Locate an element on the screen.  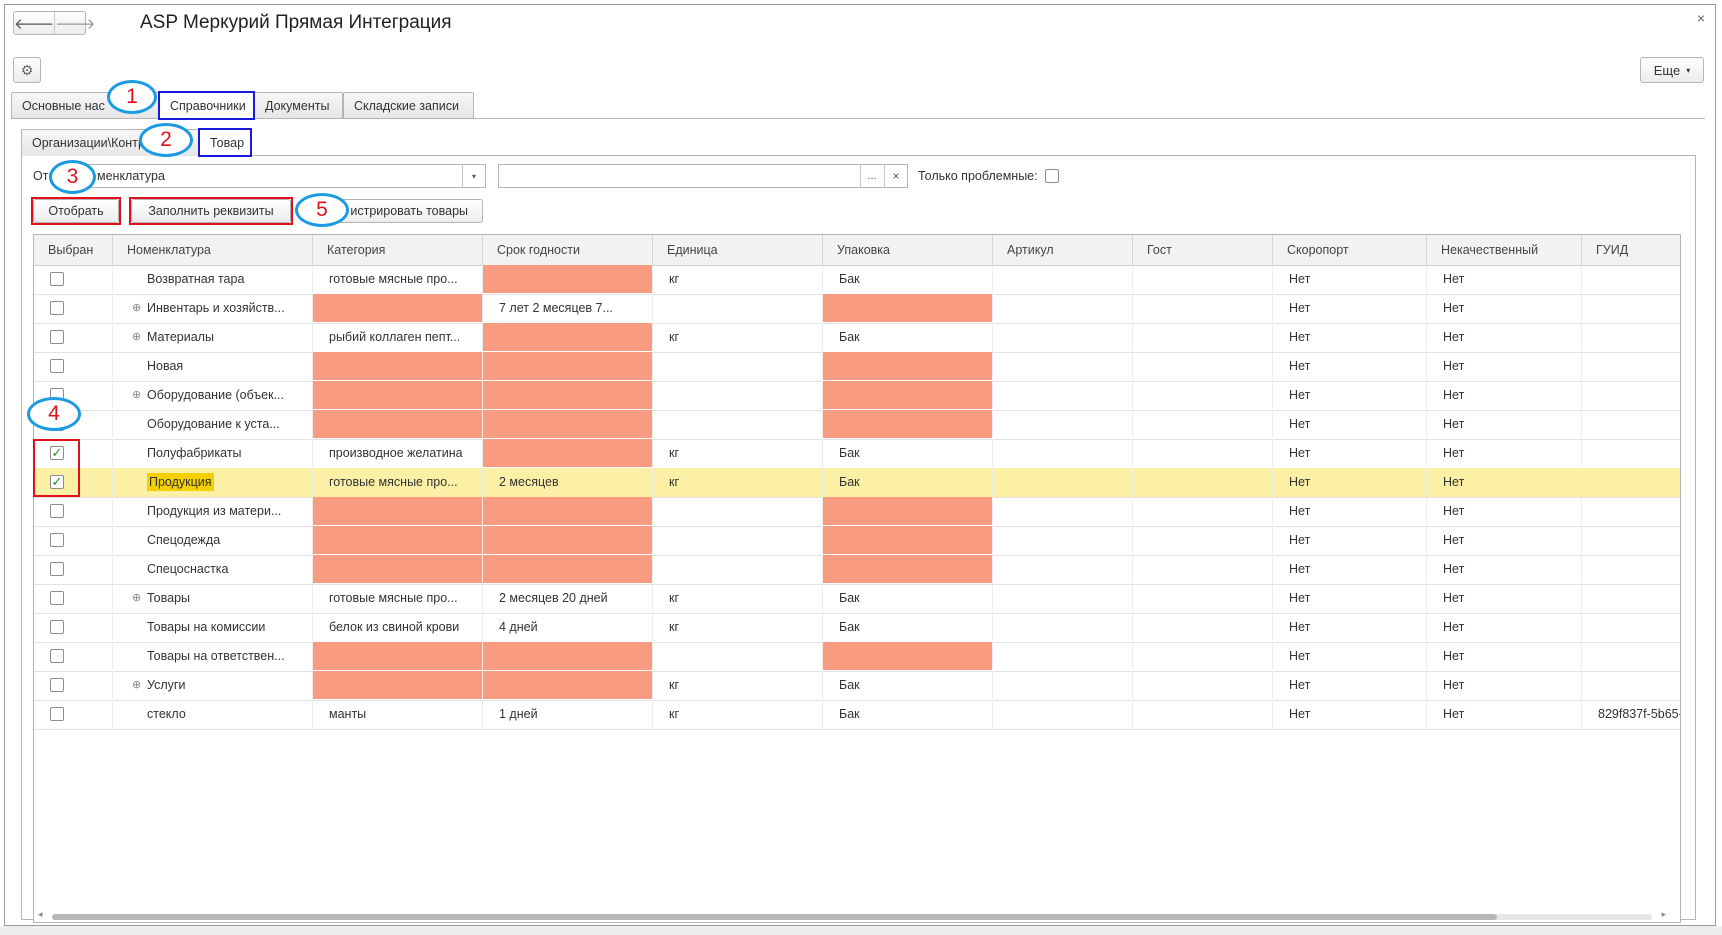
cell-guid: 829f837f-5b65-489 is located at coordinates (1631, 714).